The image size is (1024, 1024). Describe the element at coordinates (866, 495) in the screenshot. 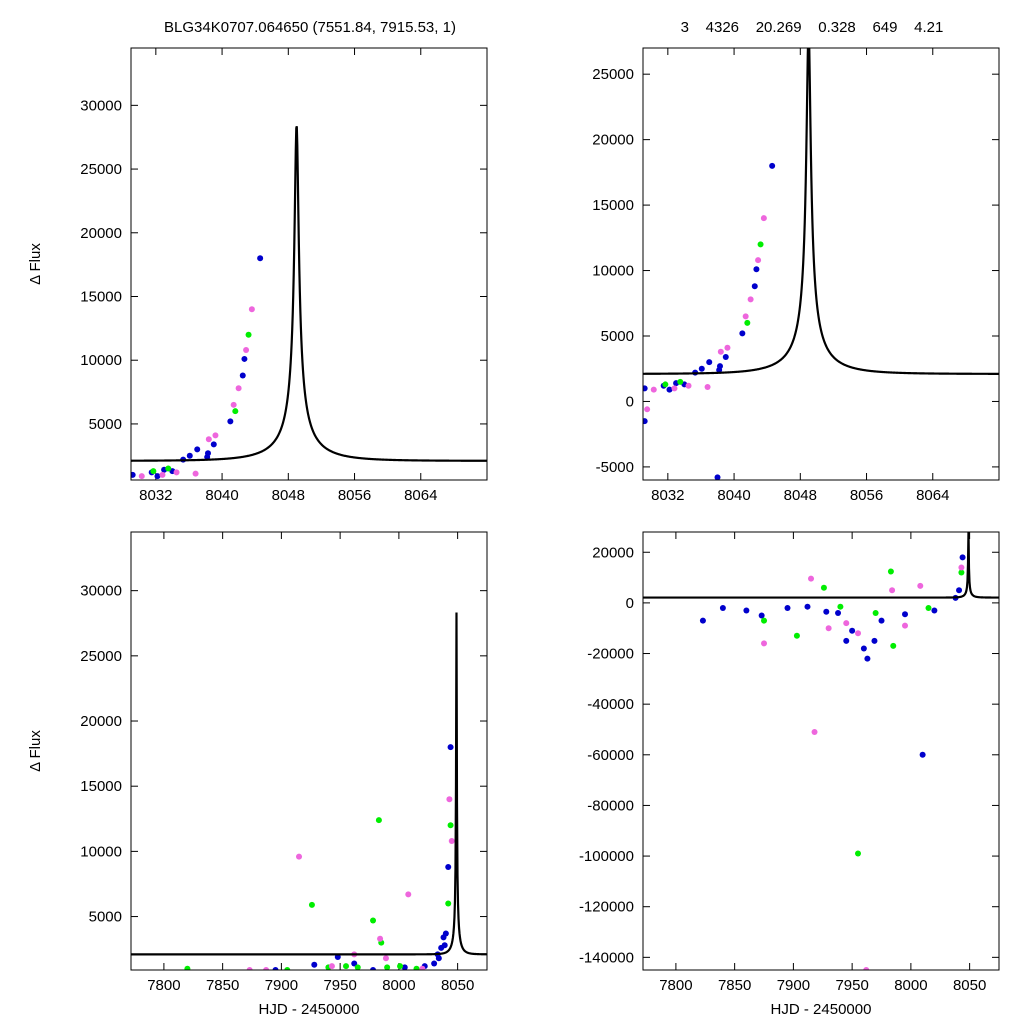

I see `x-tick-label: 8056` at that location.